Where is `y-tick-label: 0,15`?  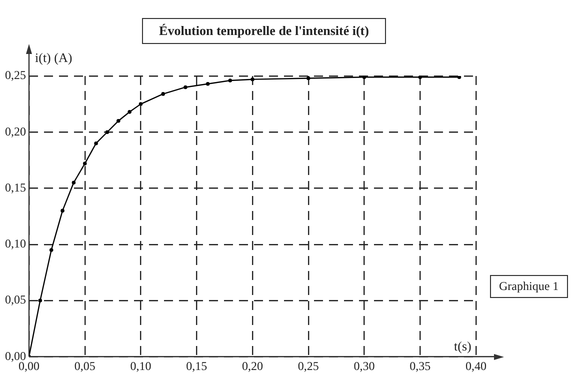 y-tick-label: 0,15 is located at coordinates (15, 187).